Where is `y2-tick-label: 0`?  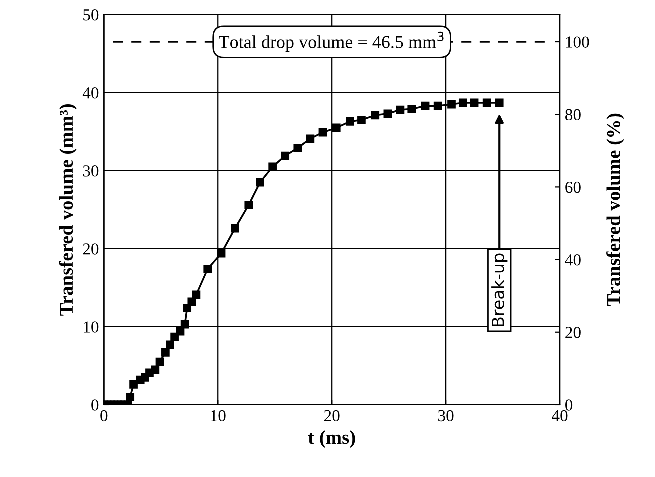
y2-tick-label: 0 is located at coordinates (569, 405).